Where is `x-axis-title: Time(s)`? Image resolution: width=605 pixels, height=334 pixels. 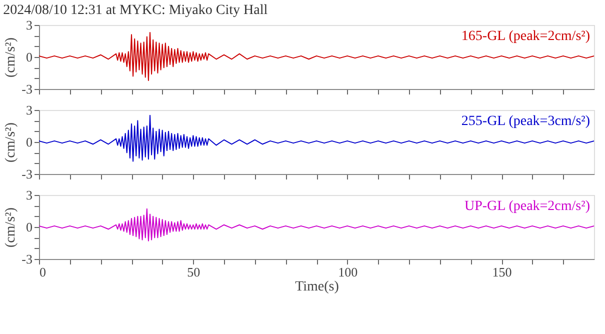
x-axis-title: Time(s) is located at coordinates (317, 287).